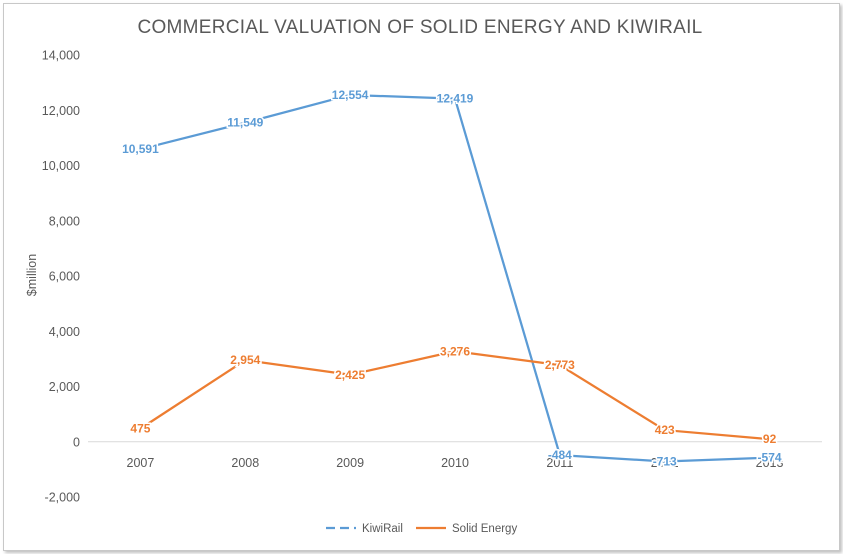  I want to click on y-tick-label: 0, so click(76, 442).